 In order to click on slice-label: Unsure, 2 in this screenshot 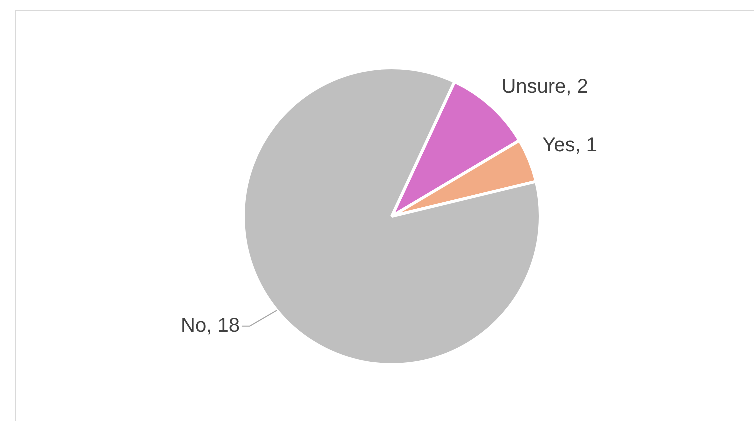, I will do `click(545, 87)`.